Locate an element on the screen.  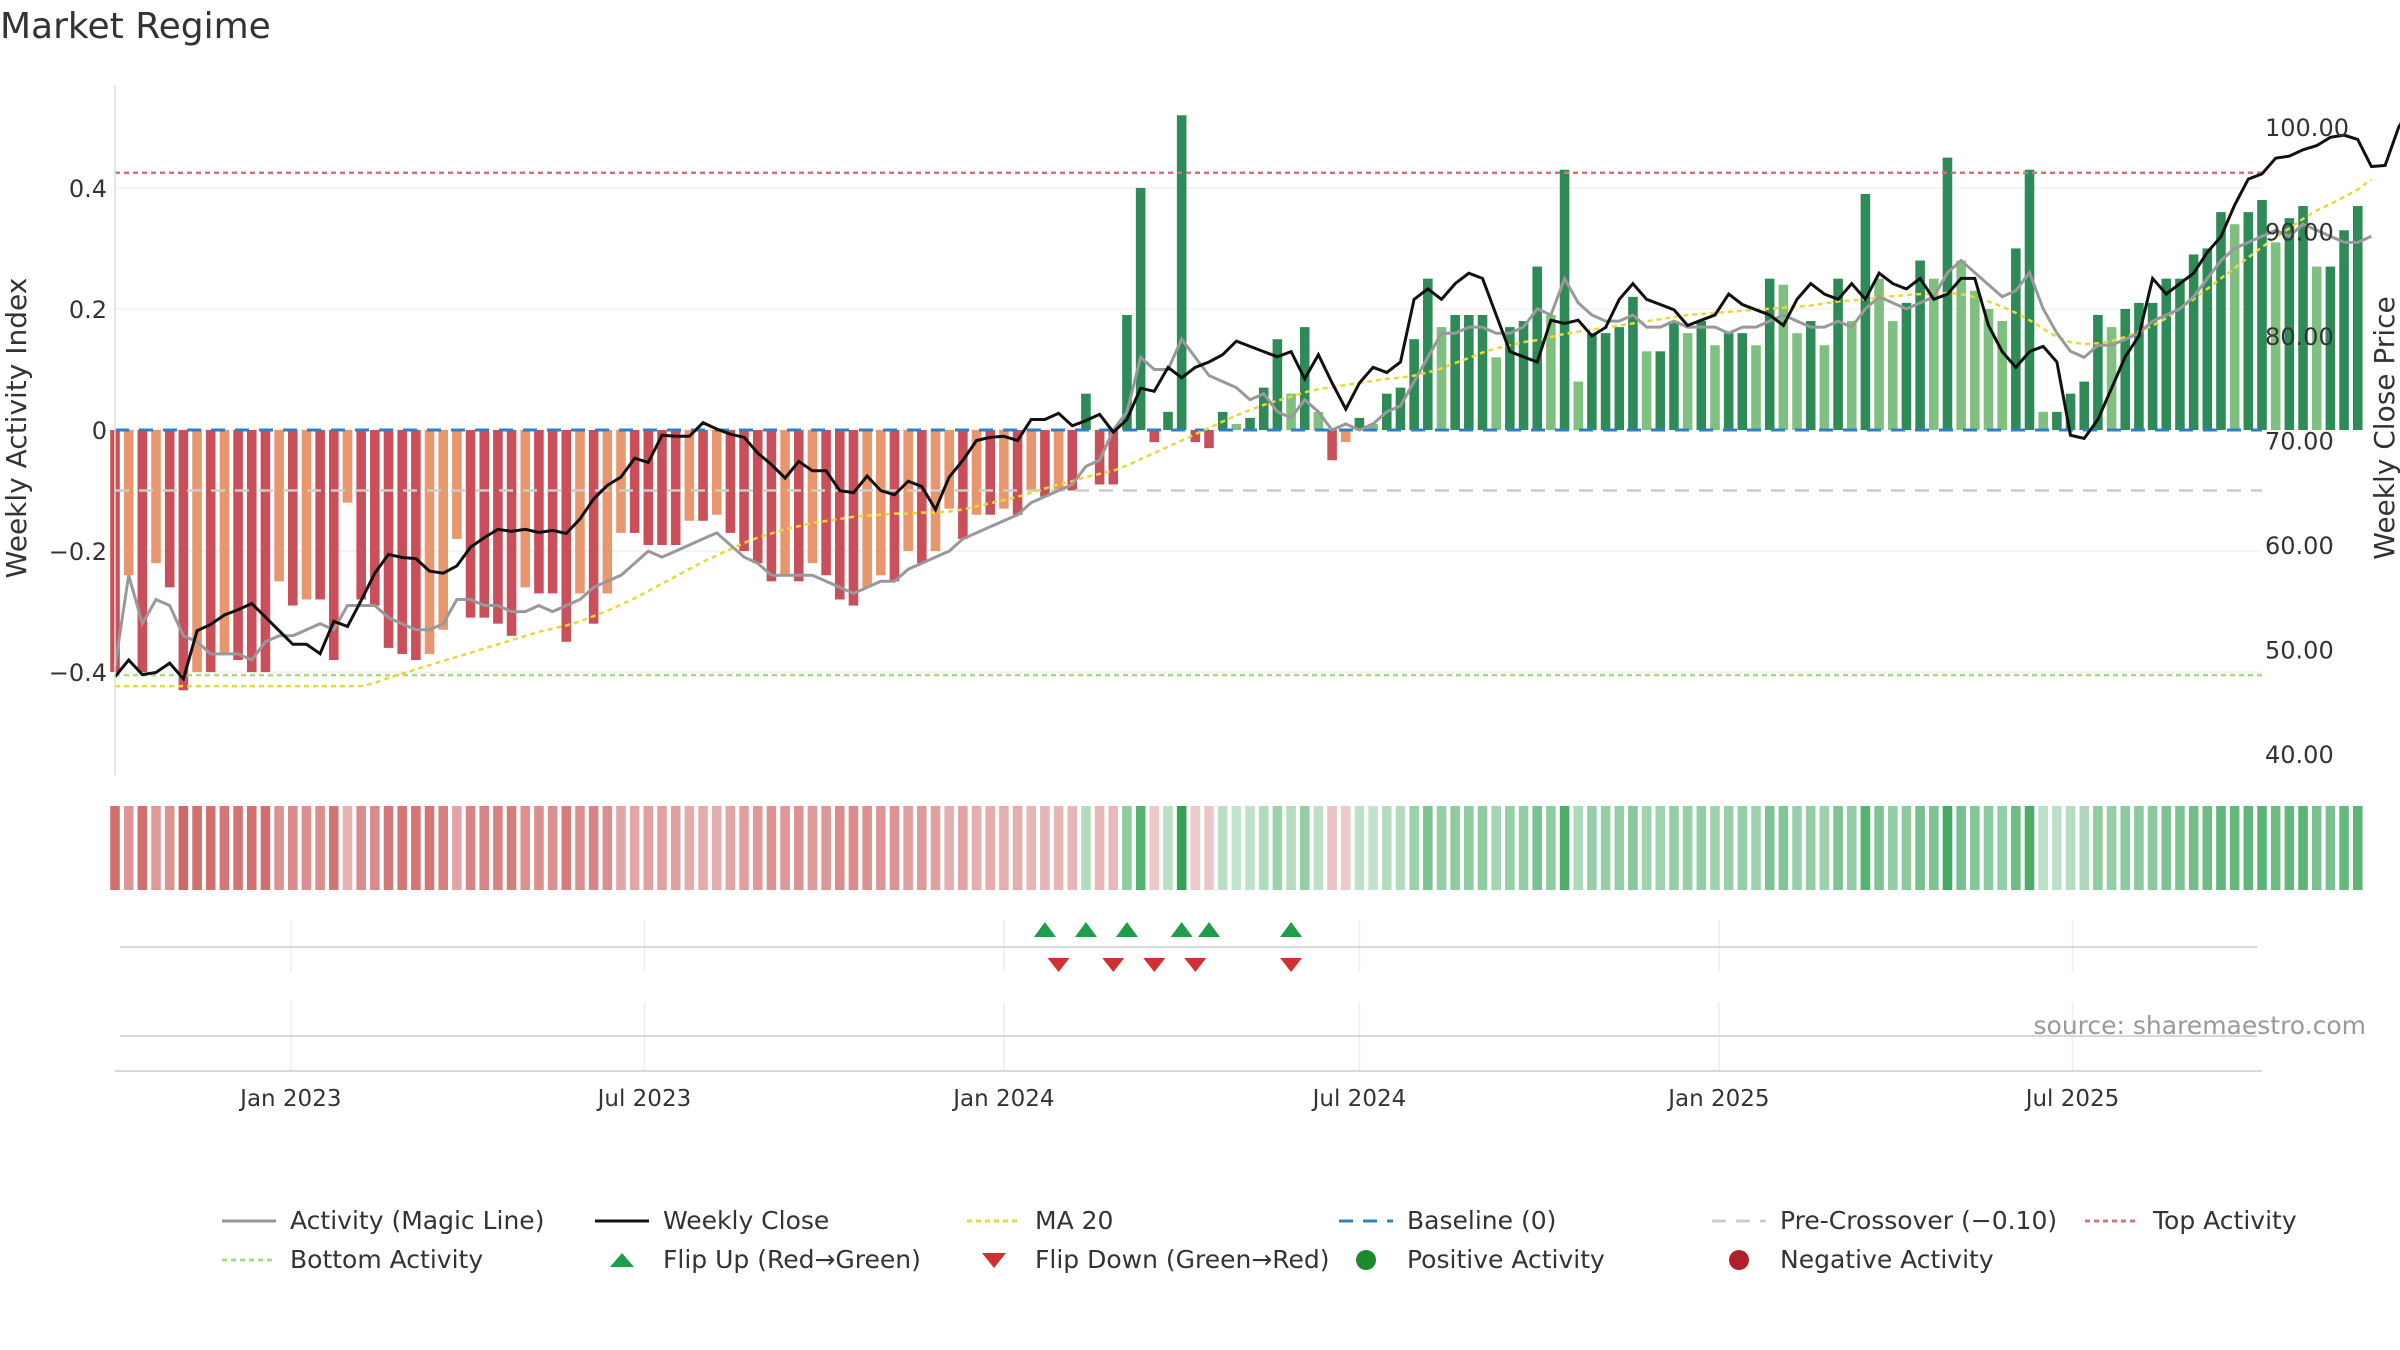
legend-item: Negative Activity is located at coordinates (1852, 1259).